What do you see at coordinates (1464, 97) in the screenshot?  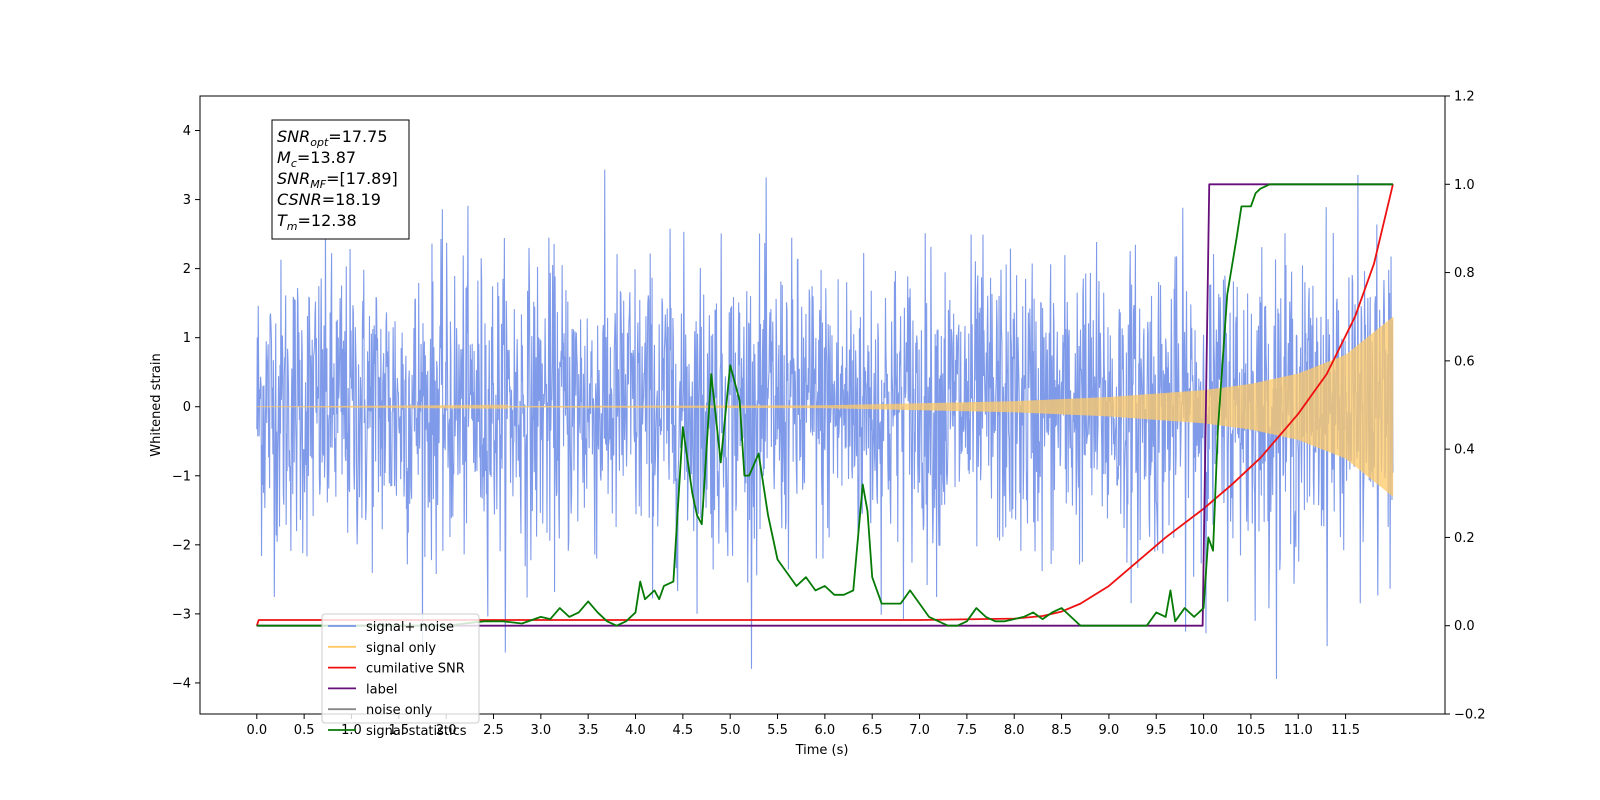 I see `y2-tick-label: 1.2` at bounding box center [1464, 97].